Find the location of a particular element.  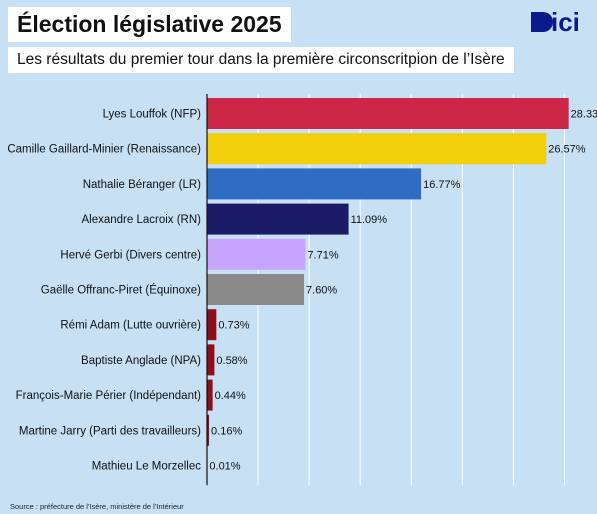

category-label: François-Marie Périer (Indépendant) is located at coordinates (109, 396).